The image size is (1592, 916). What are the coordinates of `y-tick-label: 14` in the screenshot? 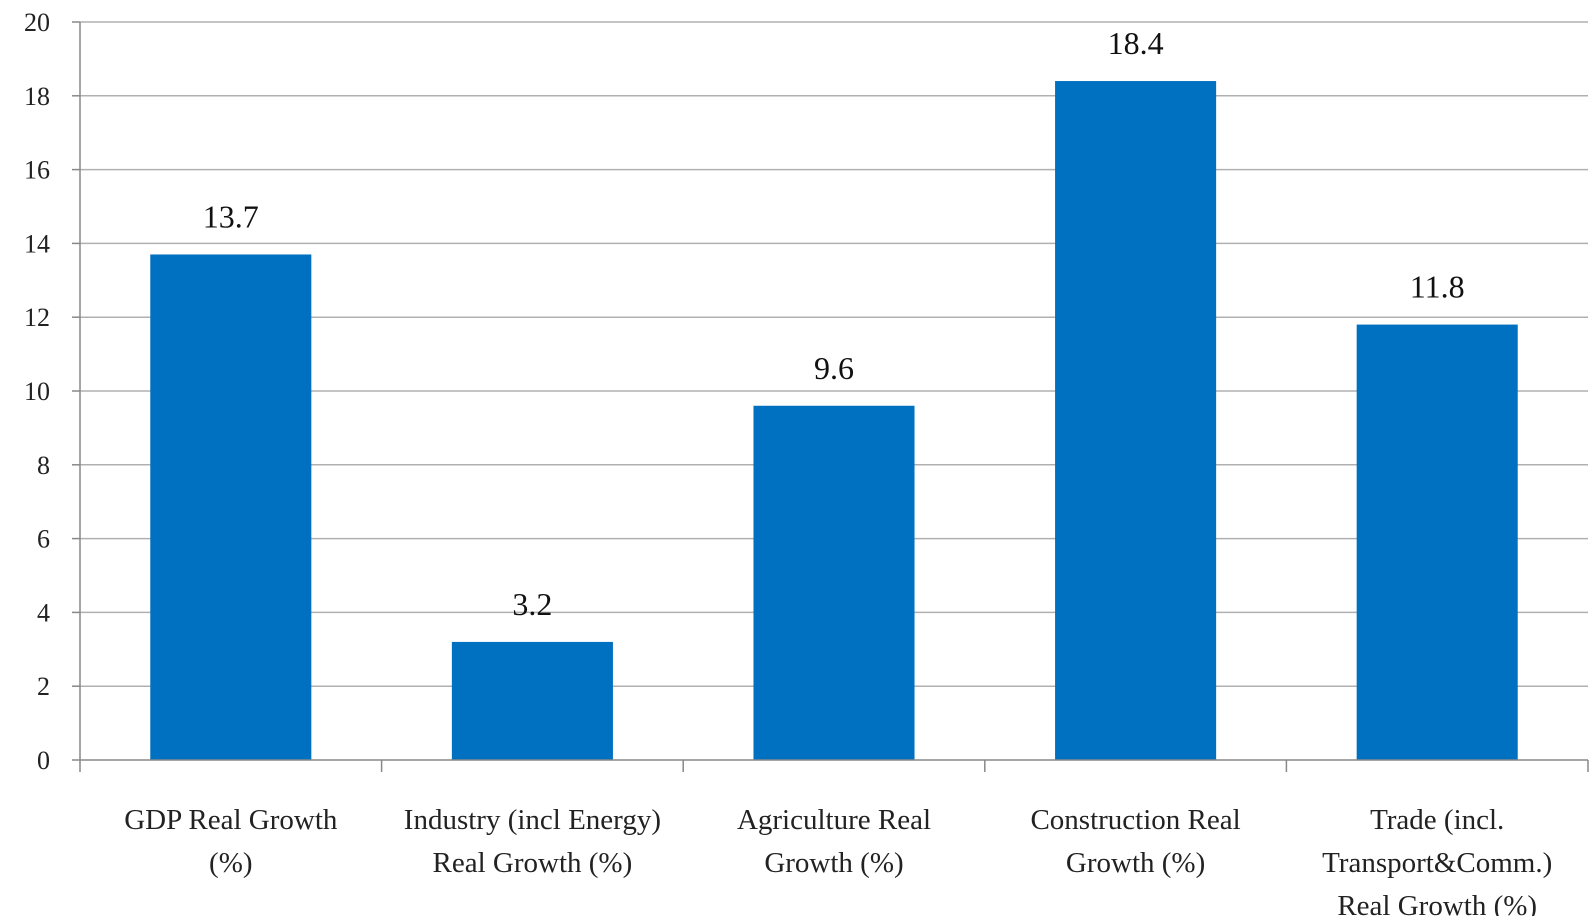 It's located at (37, 243).